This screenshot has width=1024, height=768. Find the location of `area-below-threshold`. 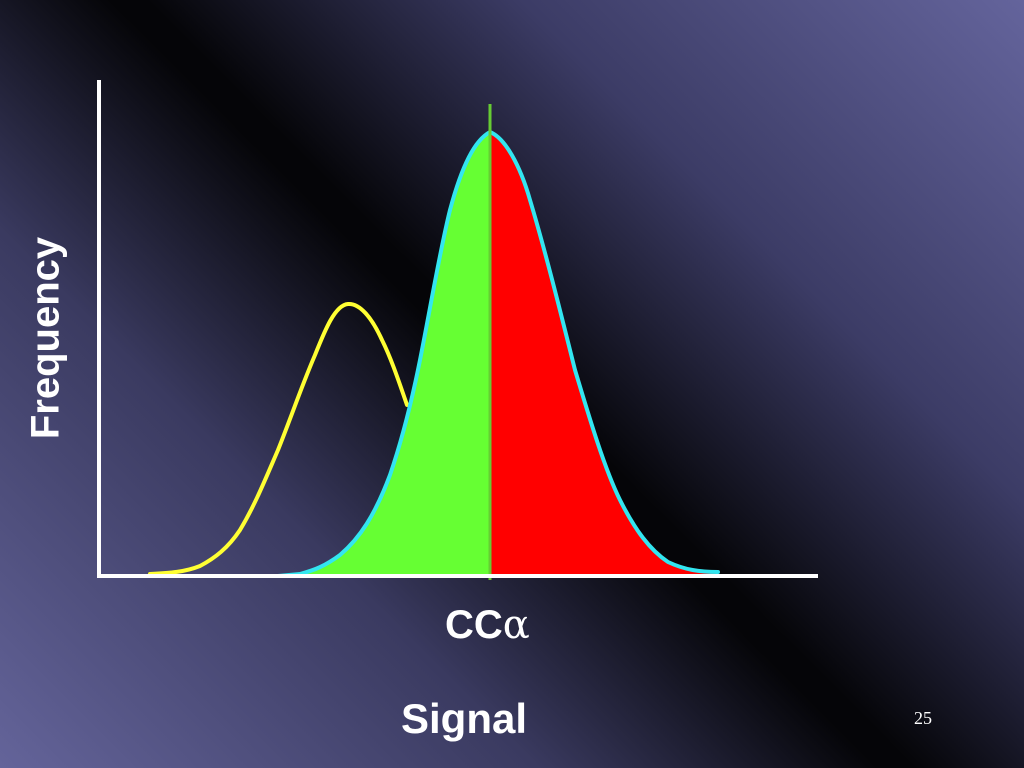

area-below-threshold is located at coordinates (384, 354).